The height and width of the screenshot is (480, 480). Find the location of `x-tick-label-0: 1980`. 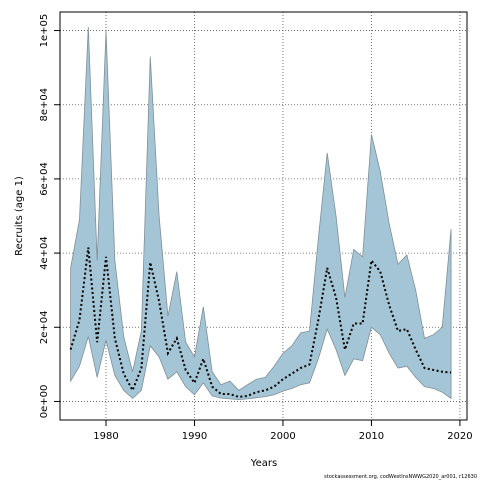

x-tick-label-0: 1980 is located at coordinates (105, 436).